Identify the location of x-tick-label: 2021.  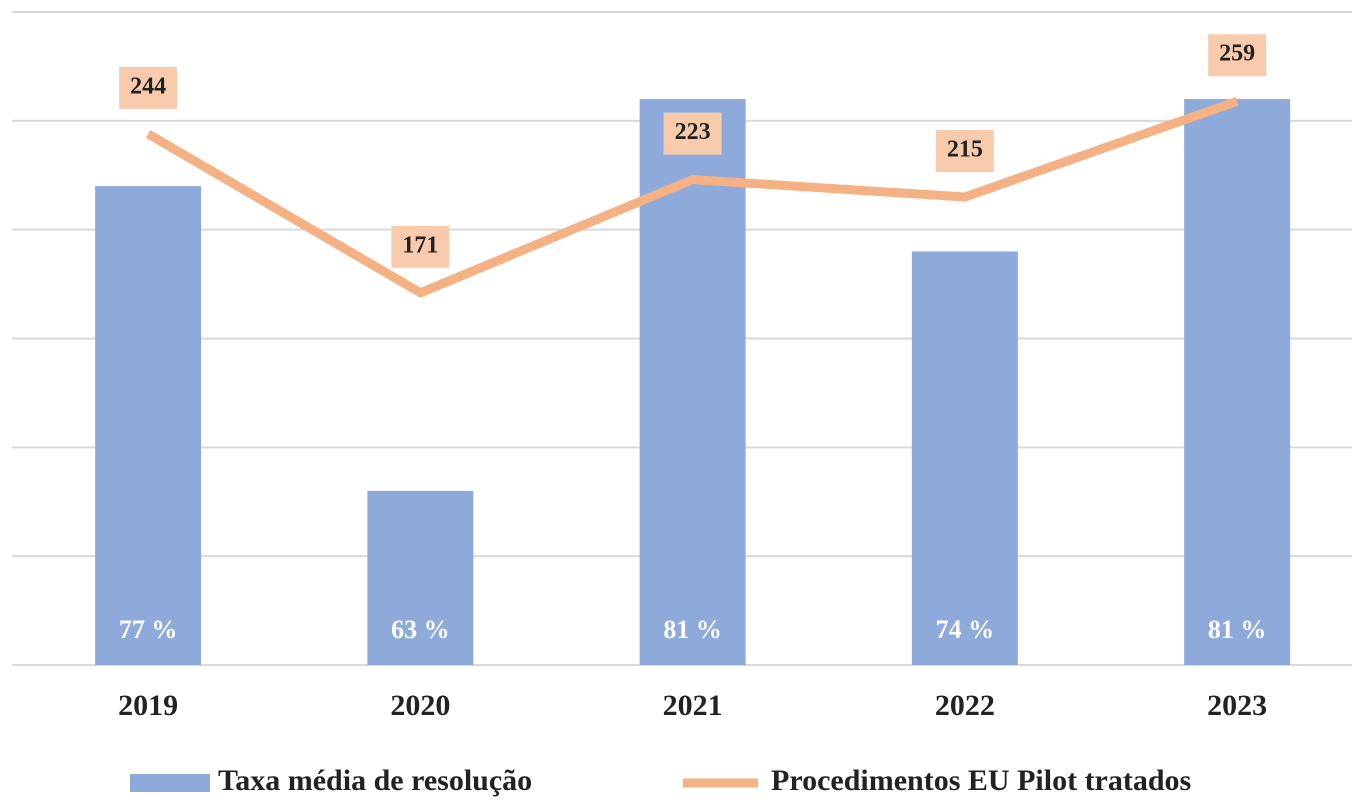
(693, 705).